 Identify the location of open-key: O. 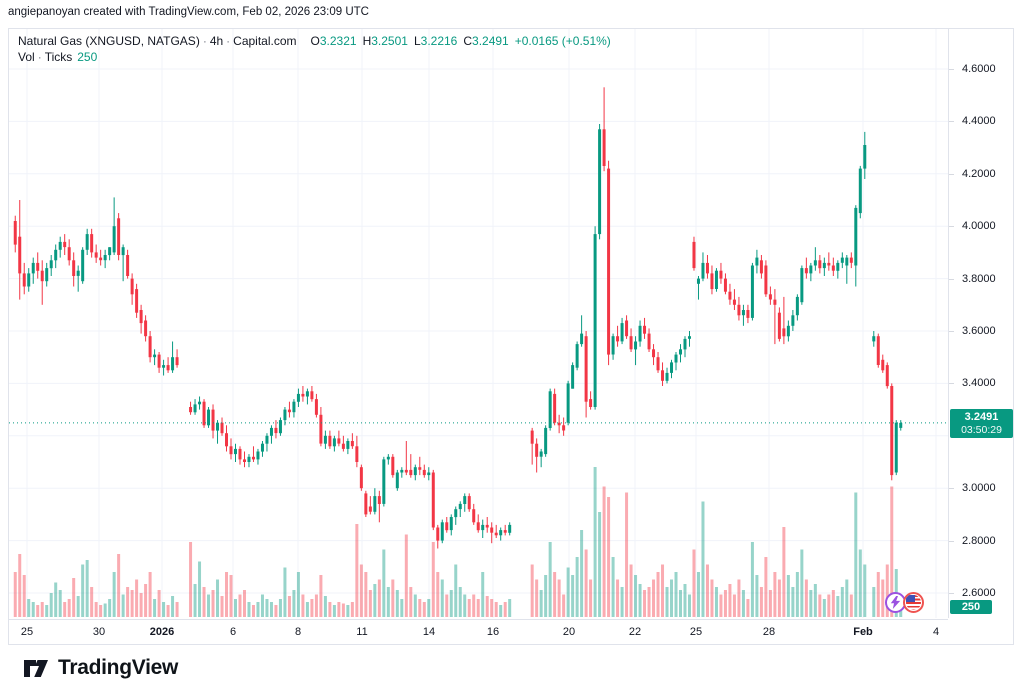
(315, 41).